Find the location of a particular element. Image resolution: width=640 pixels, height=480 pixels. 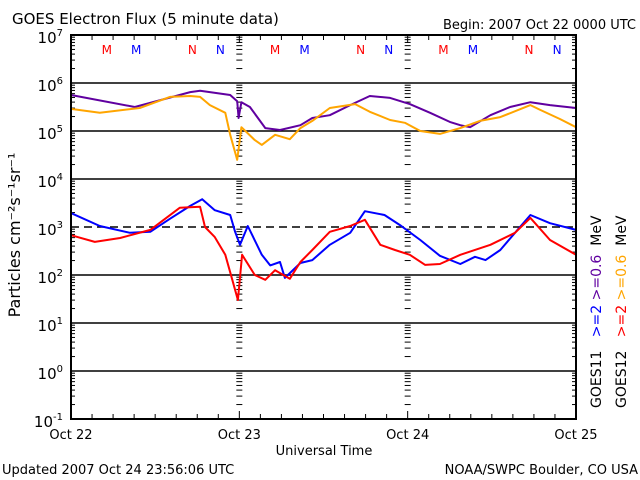

x-tick-label: Oct 23 is located at coordinates (239, 435).